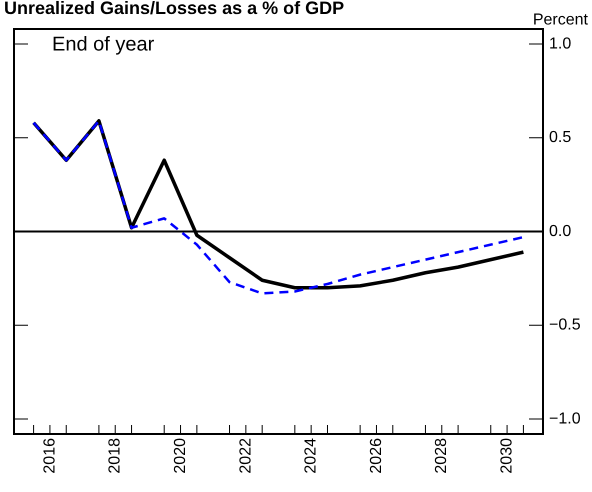  Describe the element at coordinates (376, 456) in the screenshot. I see `x-tick-label: 2026` at that location.